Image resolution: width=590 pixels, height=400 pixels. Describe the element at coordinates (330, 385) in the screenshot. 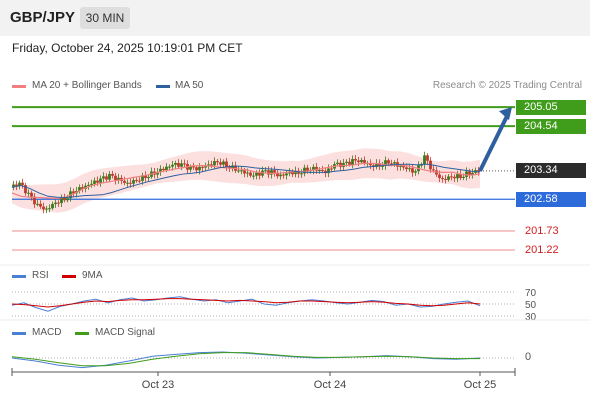

I see `x-tick-label: Oct 24` at that location.